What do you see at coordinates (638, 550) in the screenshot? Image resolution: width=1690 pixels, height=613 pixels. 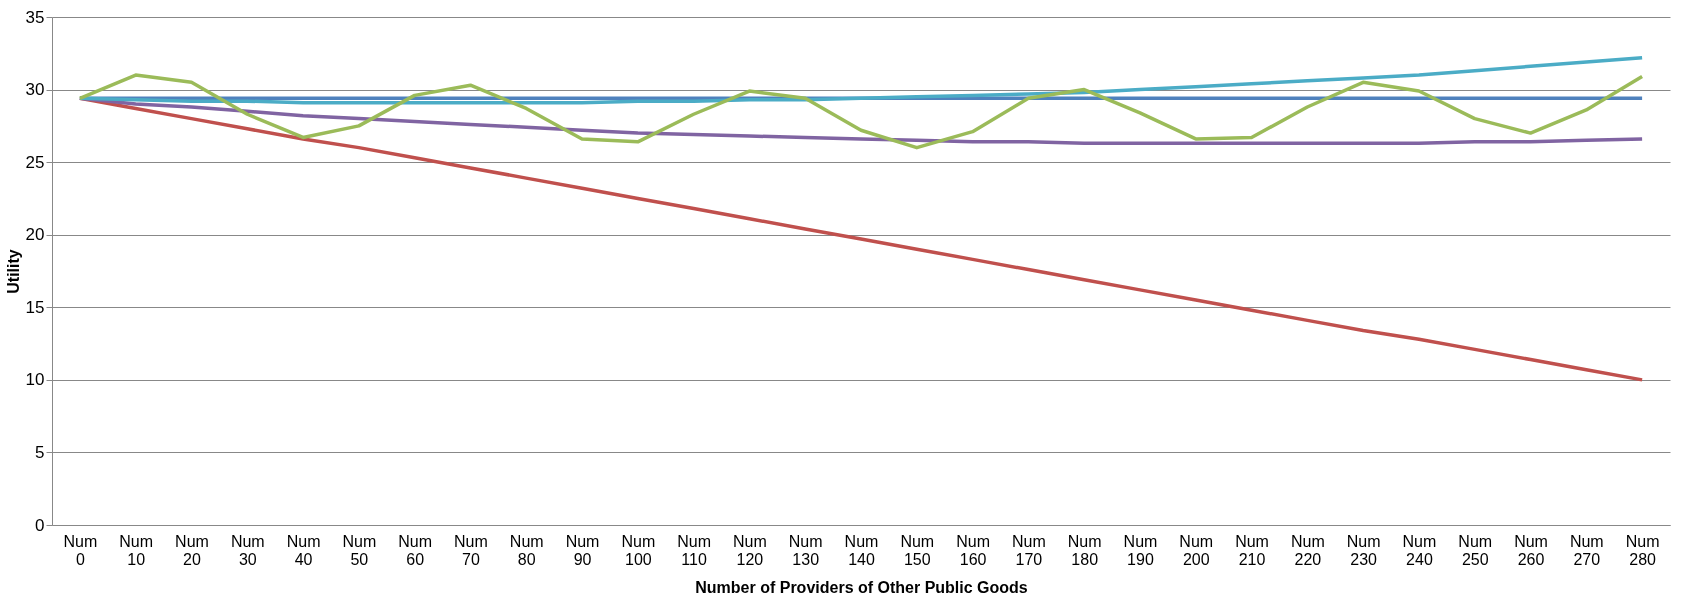 I see `x-tick-label: Num 100` at bounding box center [638, 550].